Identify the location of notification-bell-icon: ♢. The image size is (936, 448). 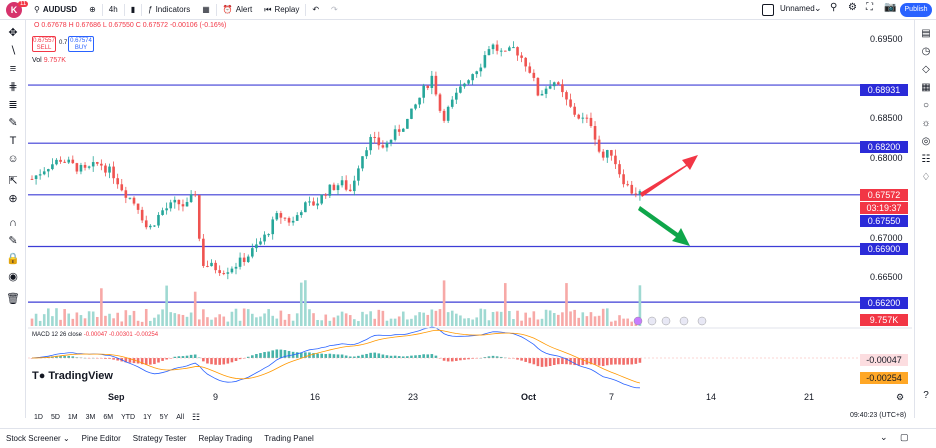
(926, 177).